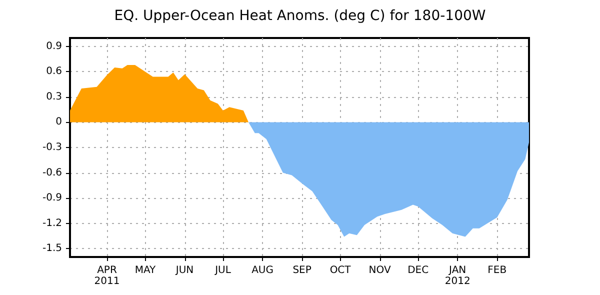  I want to click on y-tick-label: 0.9, so click(54, 46).